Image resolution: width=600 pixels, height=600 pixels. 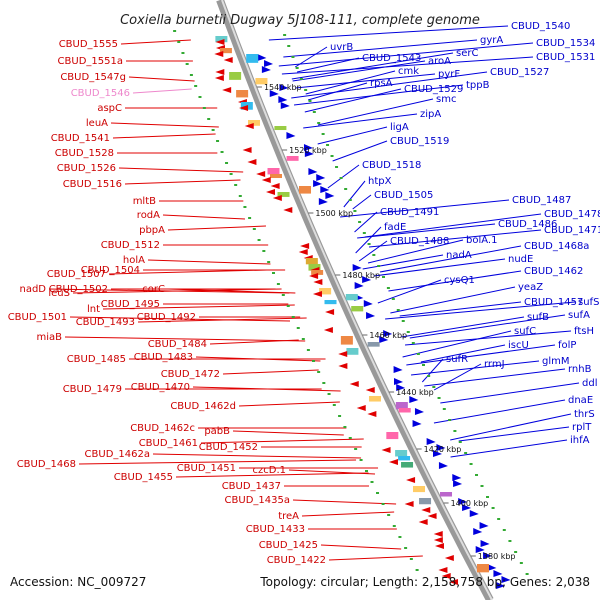 I want to click on gene-label-right: CBUD_1540, so click(x=540, y=26).